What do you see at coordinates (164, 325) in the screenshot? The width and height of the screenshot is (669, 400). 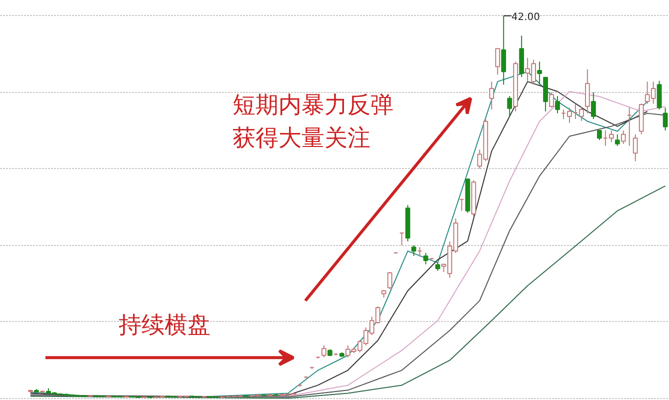 I see `annotation: 持续横盘` at bounding box center [164, 325].